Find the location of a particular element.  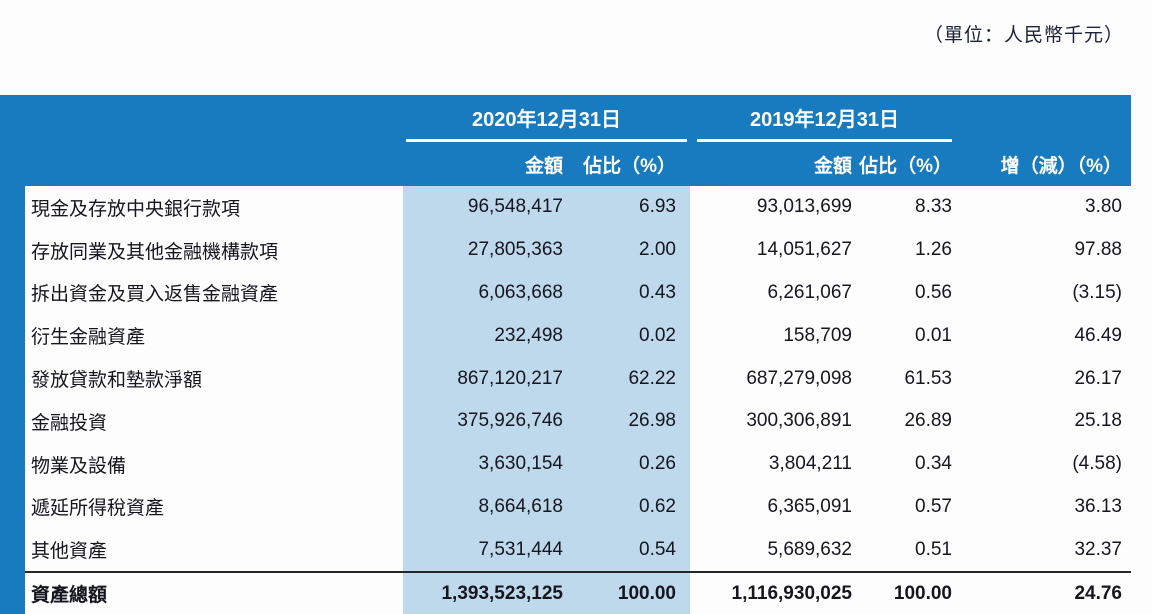

change-cell: 3.80 is located at coordinates (1103, 207).